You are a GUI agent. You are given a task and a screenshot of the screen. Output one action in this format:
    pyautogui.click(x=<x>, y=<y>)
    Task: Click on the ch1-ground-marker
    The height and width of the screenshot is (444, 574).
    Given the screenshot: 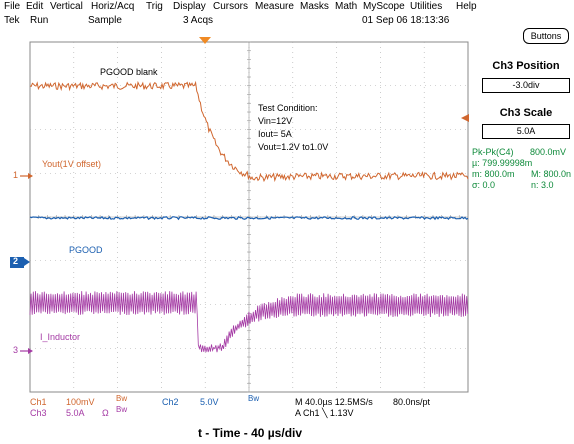 What is the action you would take?
    pyautogui.click(x=30, y=176)
    